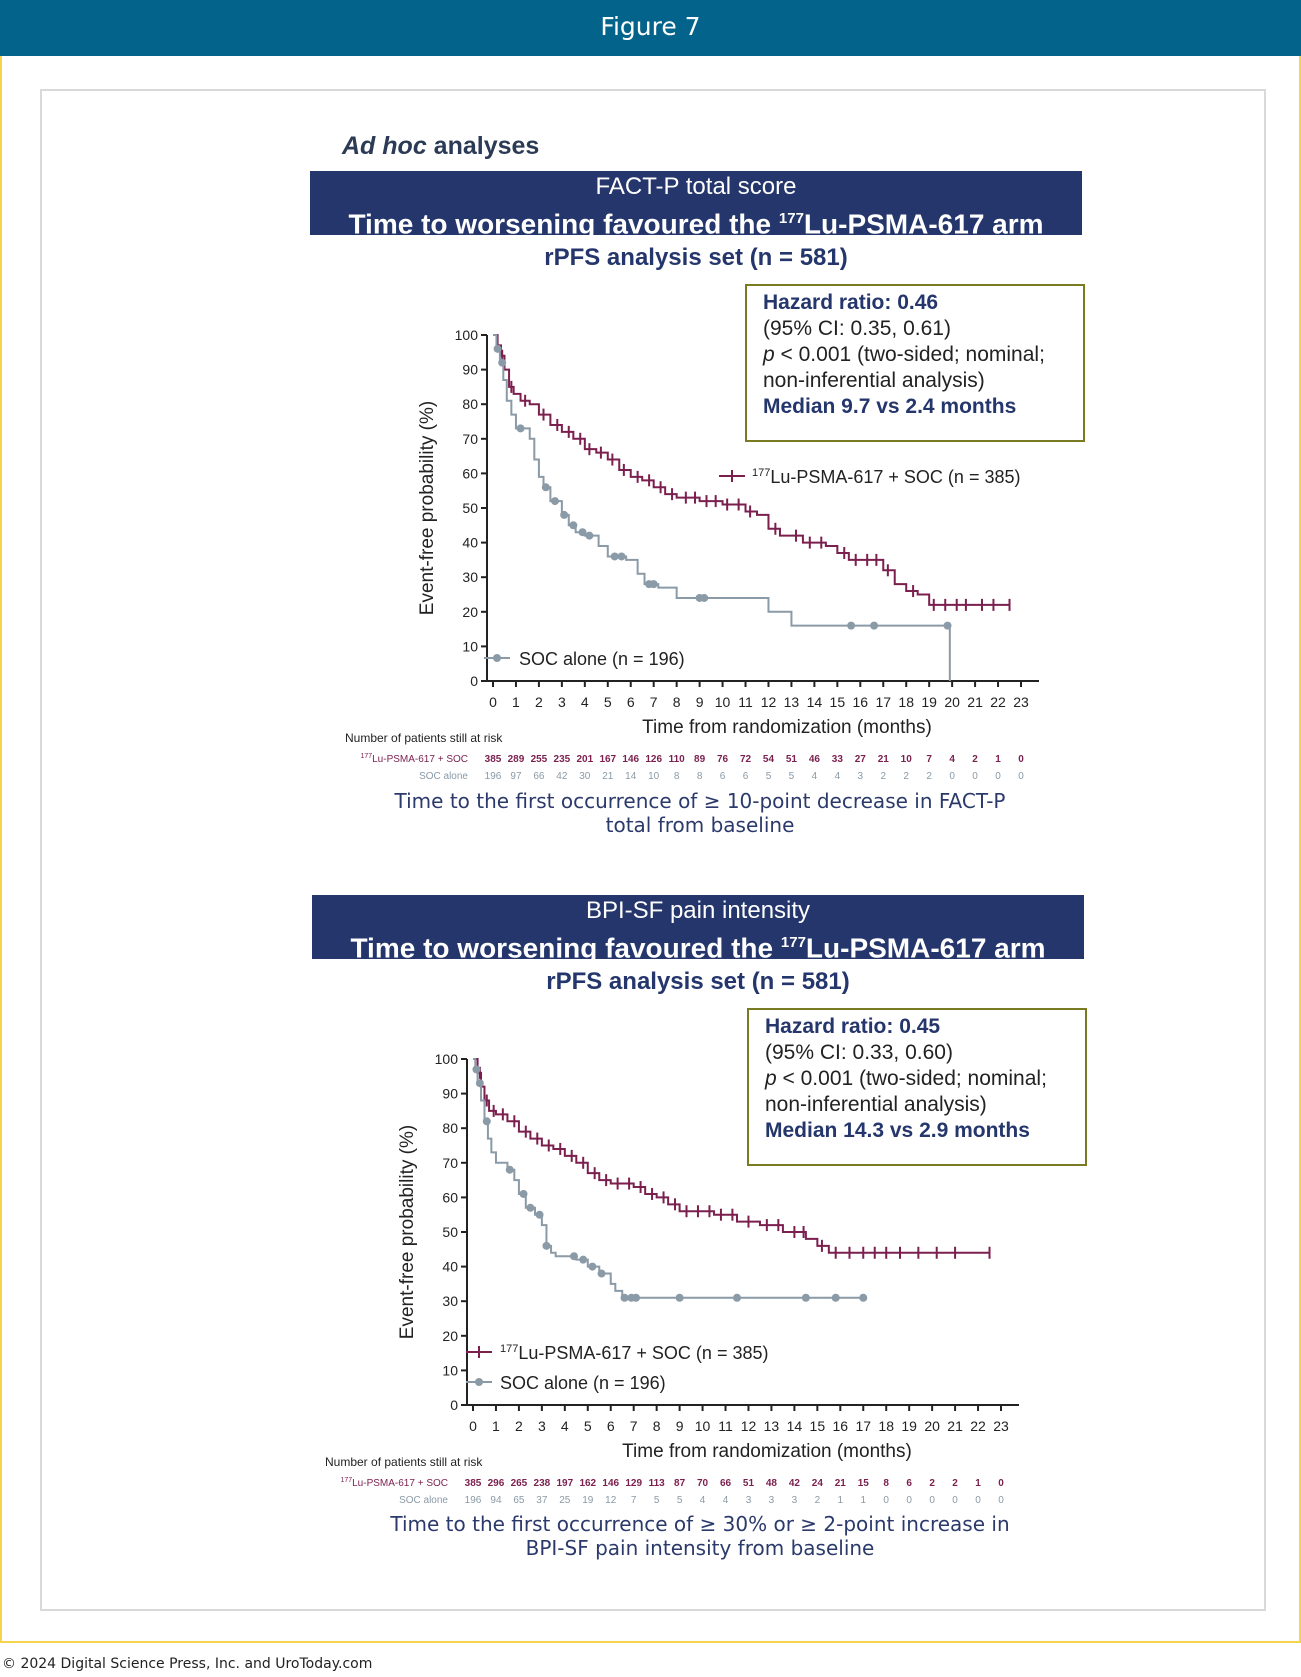 This screenshot has width=1301, height=1677. Describe the element at coordinates (450, 1267) in the screenshot. I see `panel2-y-tick-label: 40` at that location.